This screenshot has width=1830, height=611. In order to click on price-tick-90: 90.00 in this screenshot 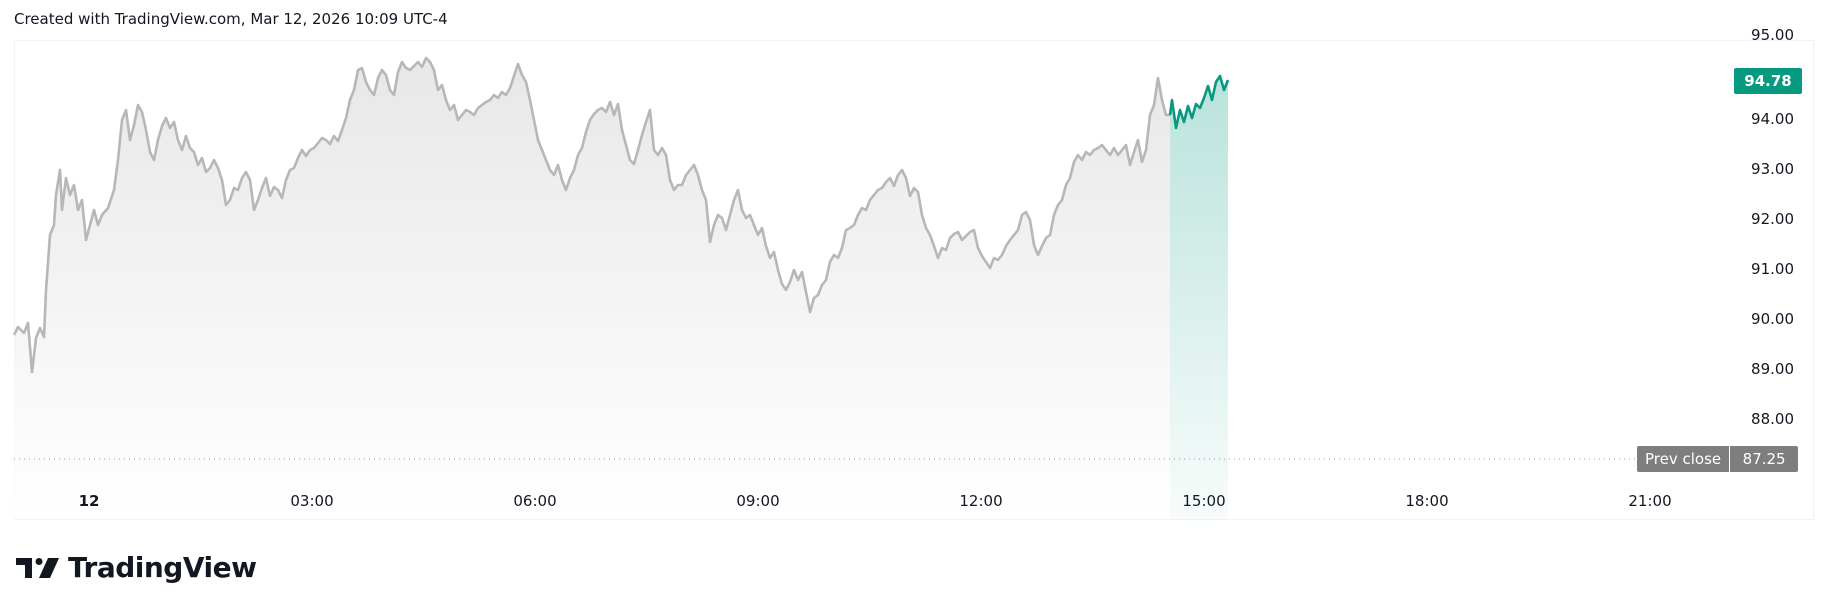, I will do `click(1772, 319)`.